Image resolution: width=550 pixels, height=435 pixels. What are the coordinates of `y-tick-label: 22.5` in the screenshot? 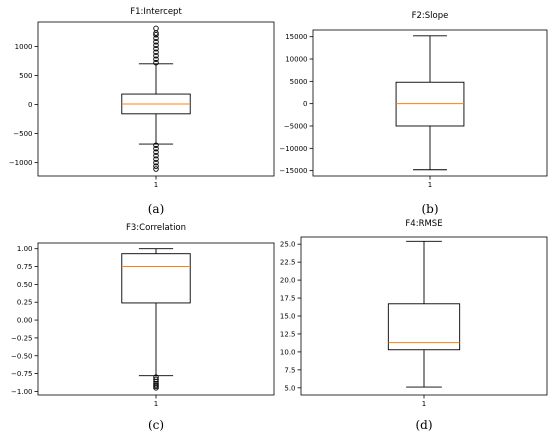 It's located at (288, 263).